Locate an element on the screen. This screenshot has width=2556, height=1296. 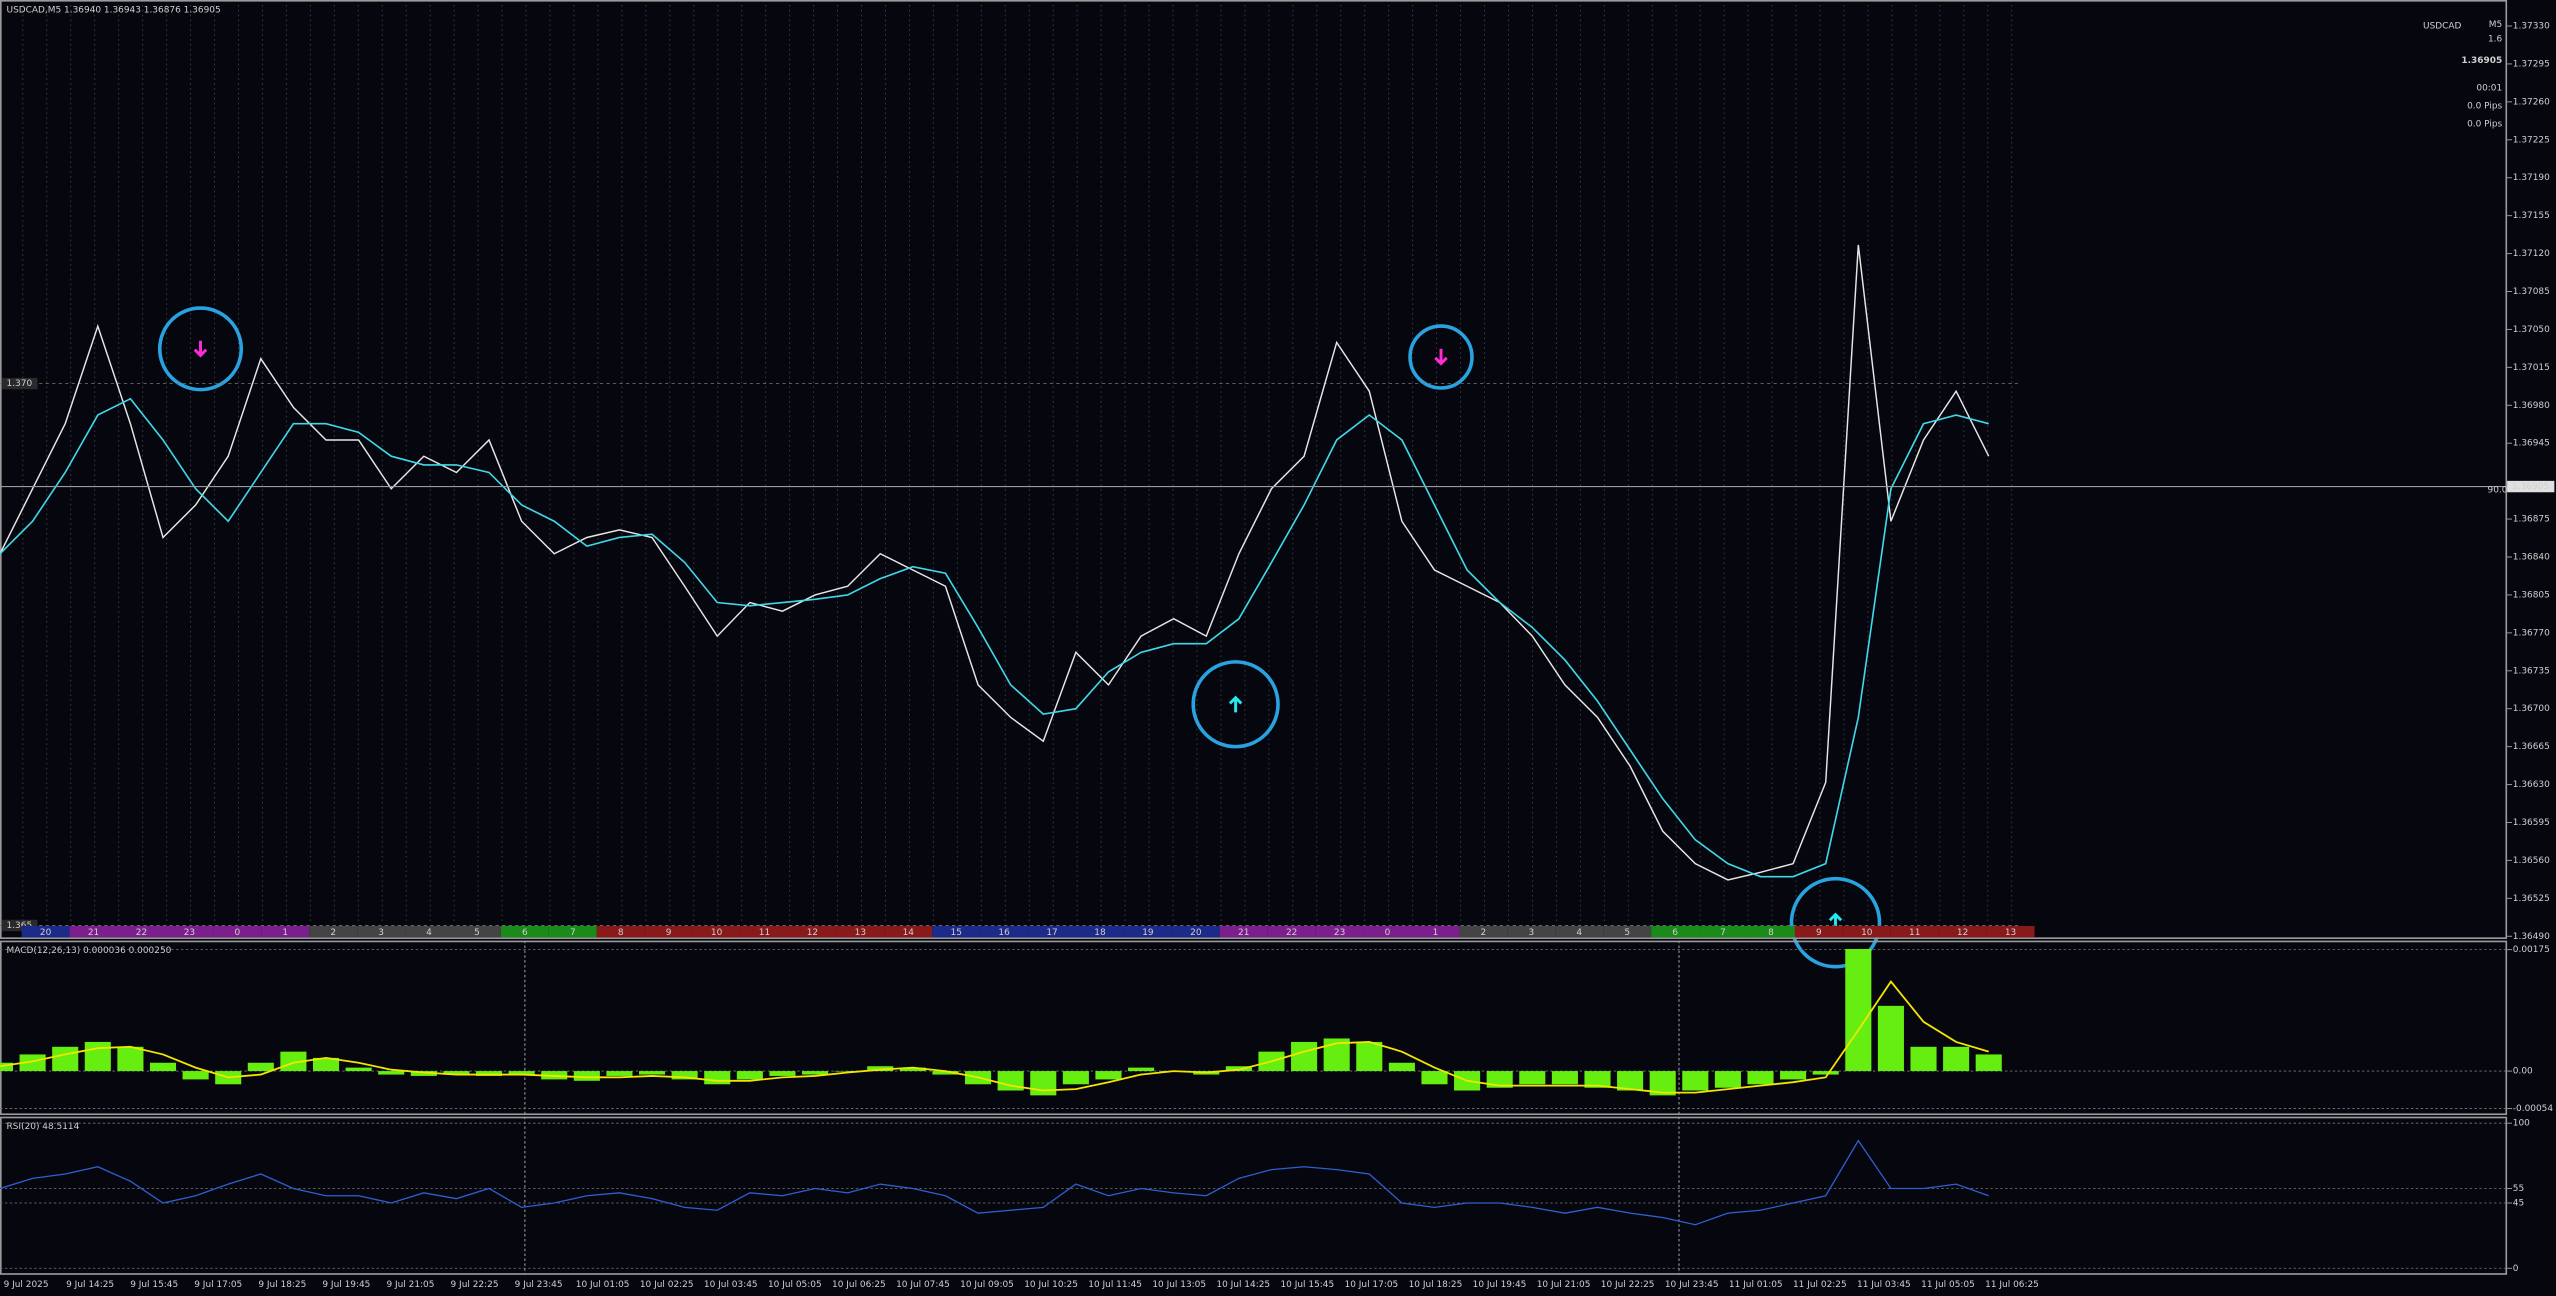
x-tick-label: 10 Jul 23:45 is located at coordinates (1692, 1285).